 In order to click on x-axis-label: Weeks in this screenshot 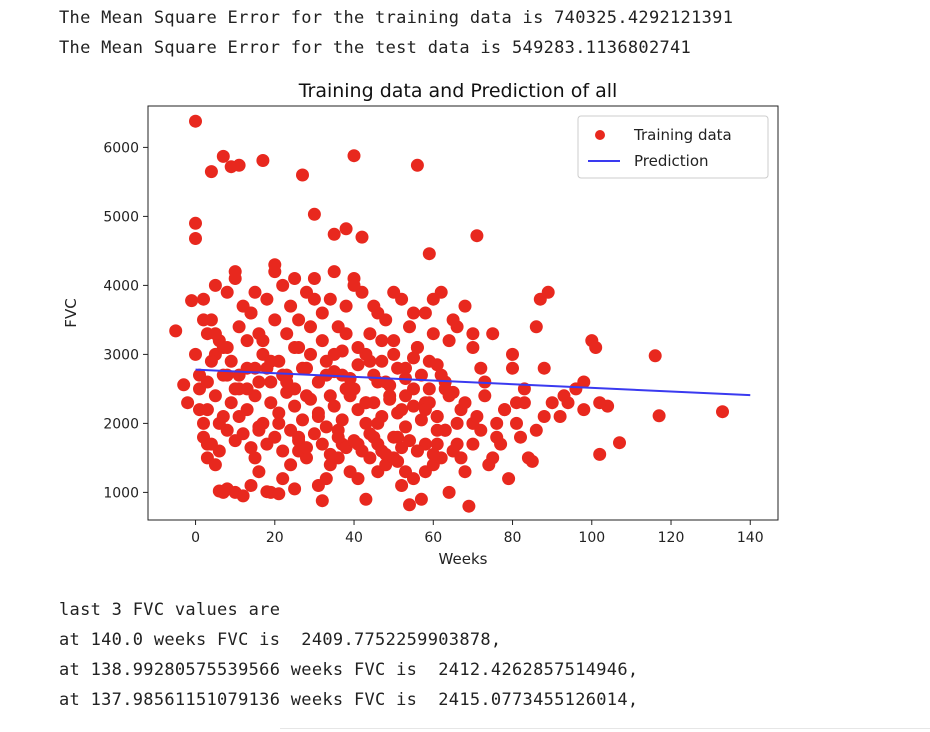, I will do `click(463, 559)`.